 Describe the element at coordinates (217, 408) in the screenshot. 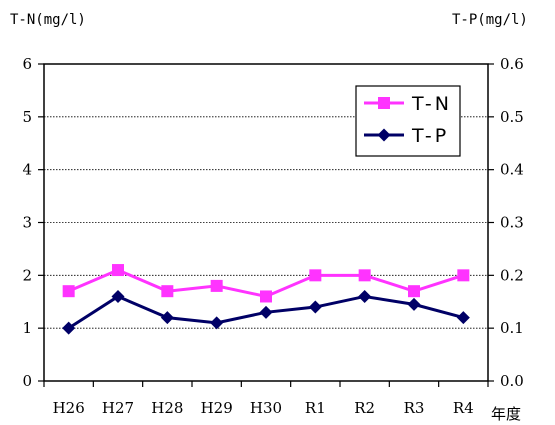

I see `x-tick-label: H29` at that location.